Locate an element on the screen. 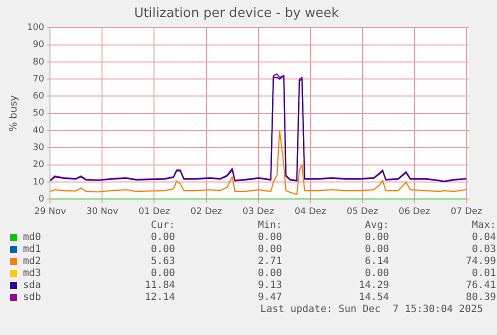  text: 14.54 is located at coordinates (373, 297).